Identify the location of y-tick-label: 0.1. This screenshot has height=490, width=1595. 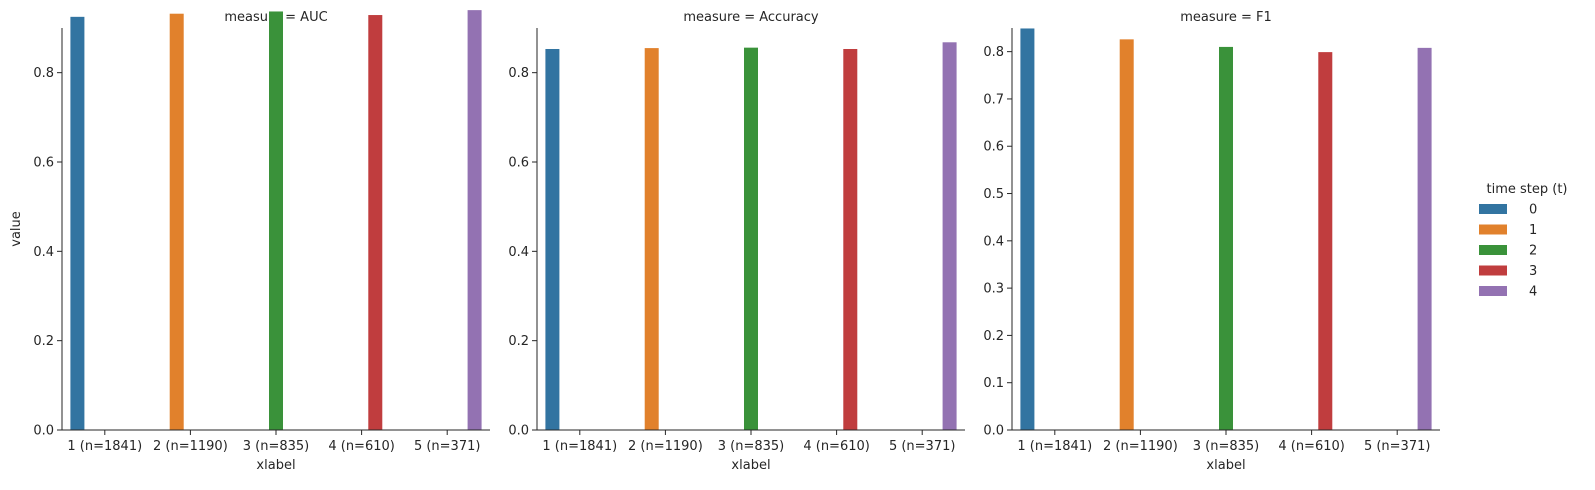
(993, 383).